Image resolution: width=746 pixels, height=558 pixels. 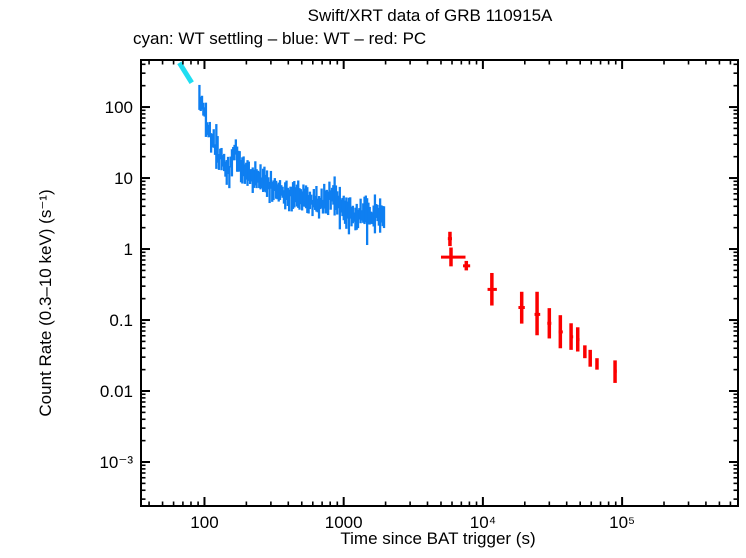 I want to click on svg-text: 10⁻³, so click(x=116, y=462).